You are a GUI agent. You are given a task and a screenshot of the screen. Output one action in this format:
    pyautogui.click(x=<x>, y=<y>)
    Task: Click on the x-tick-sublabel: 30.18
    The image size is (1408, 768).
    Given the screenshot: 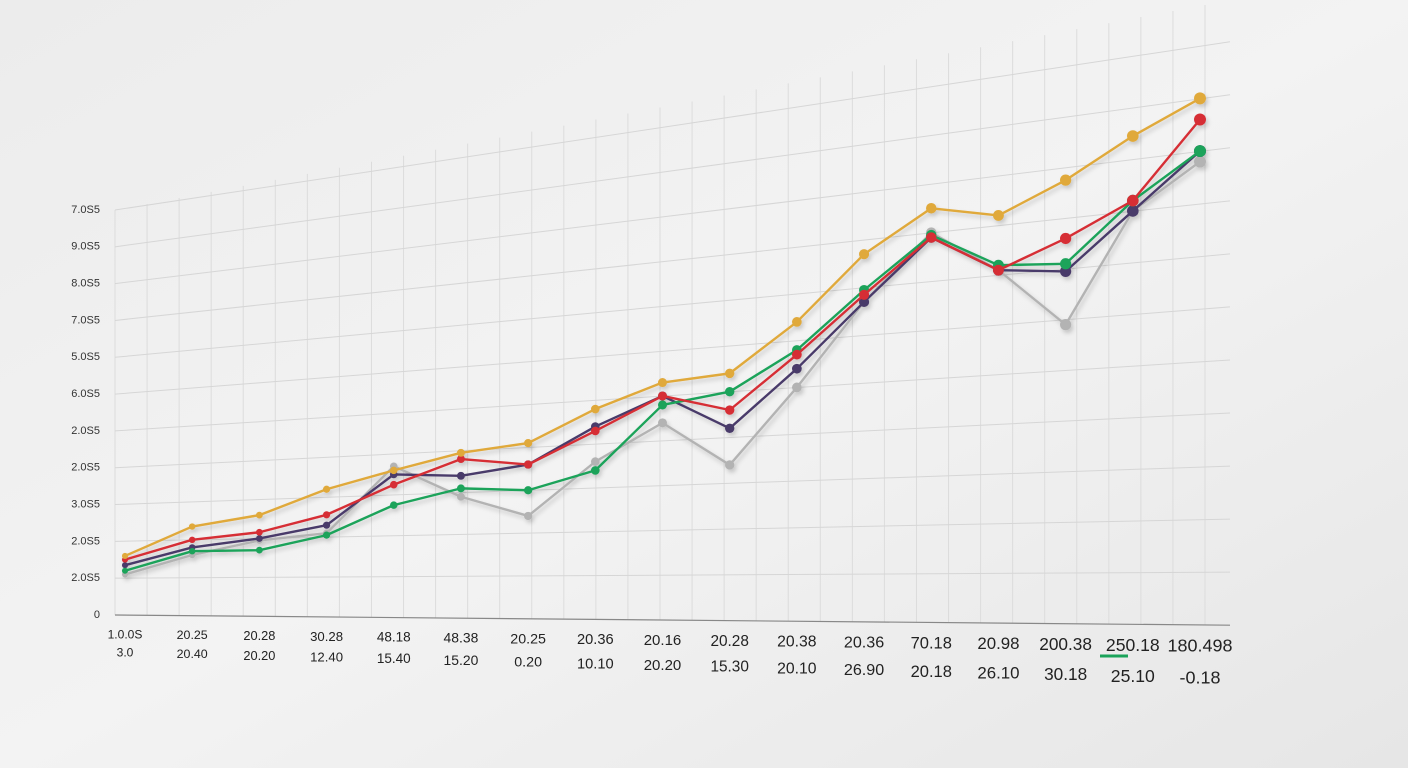 What is the action you would take?
    pyautogui.click(x=1065, y=674)
    